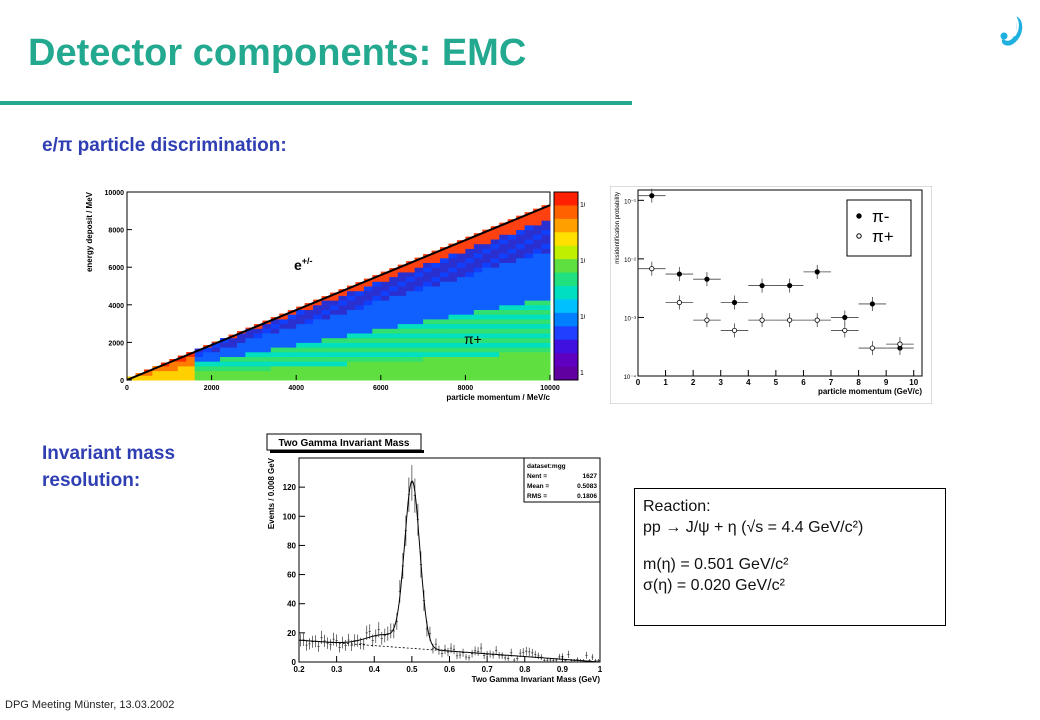 The width and height of the screenshot is (1040, 720). I want to click on y-axis-label: Events / 0.008 GeV, so click(271, 493).